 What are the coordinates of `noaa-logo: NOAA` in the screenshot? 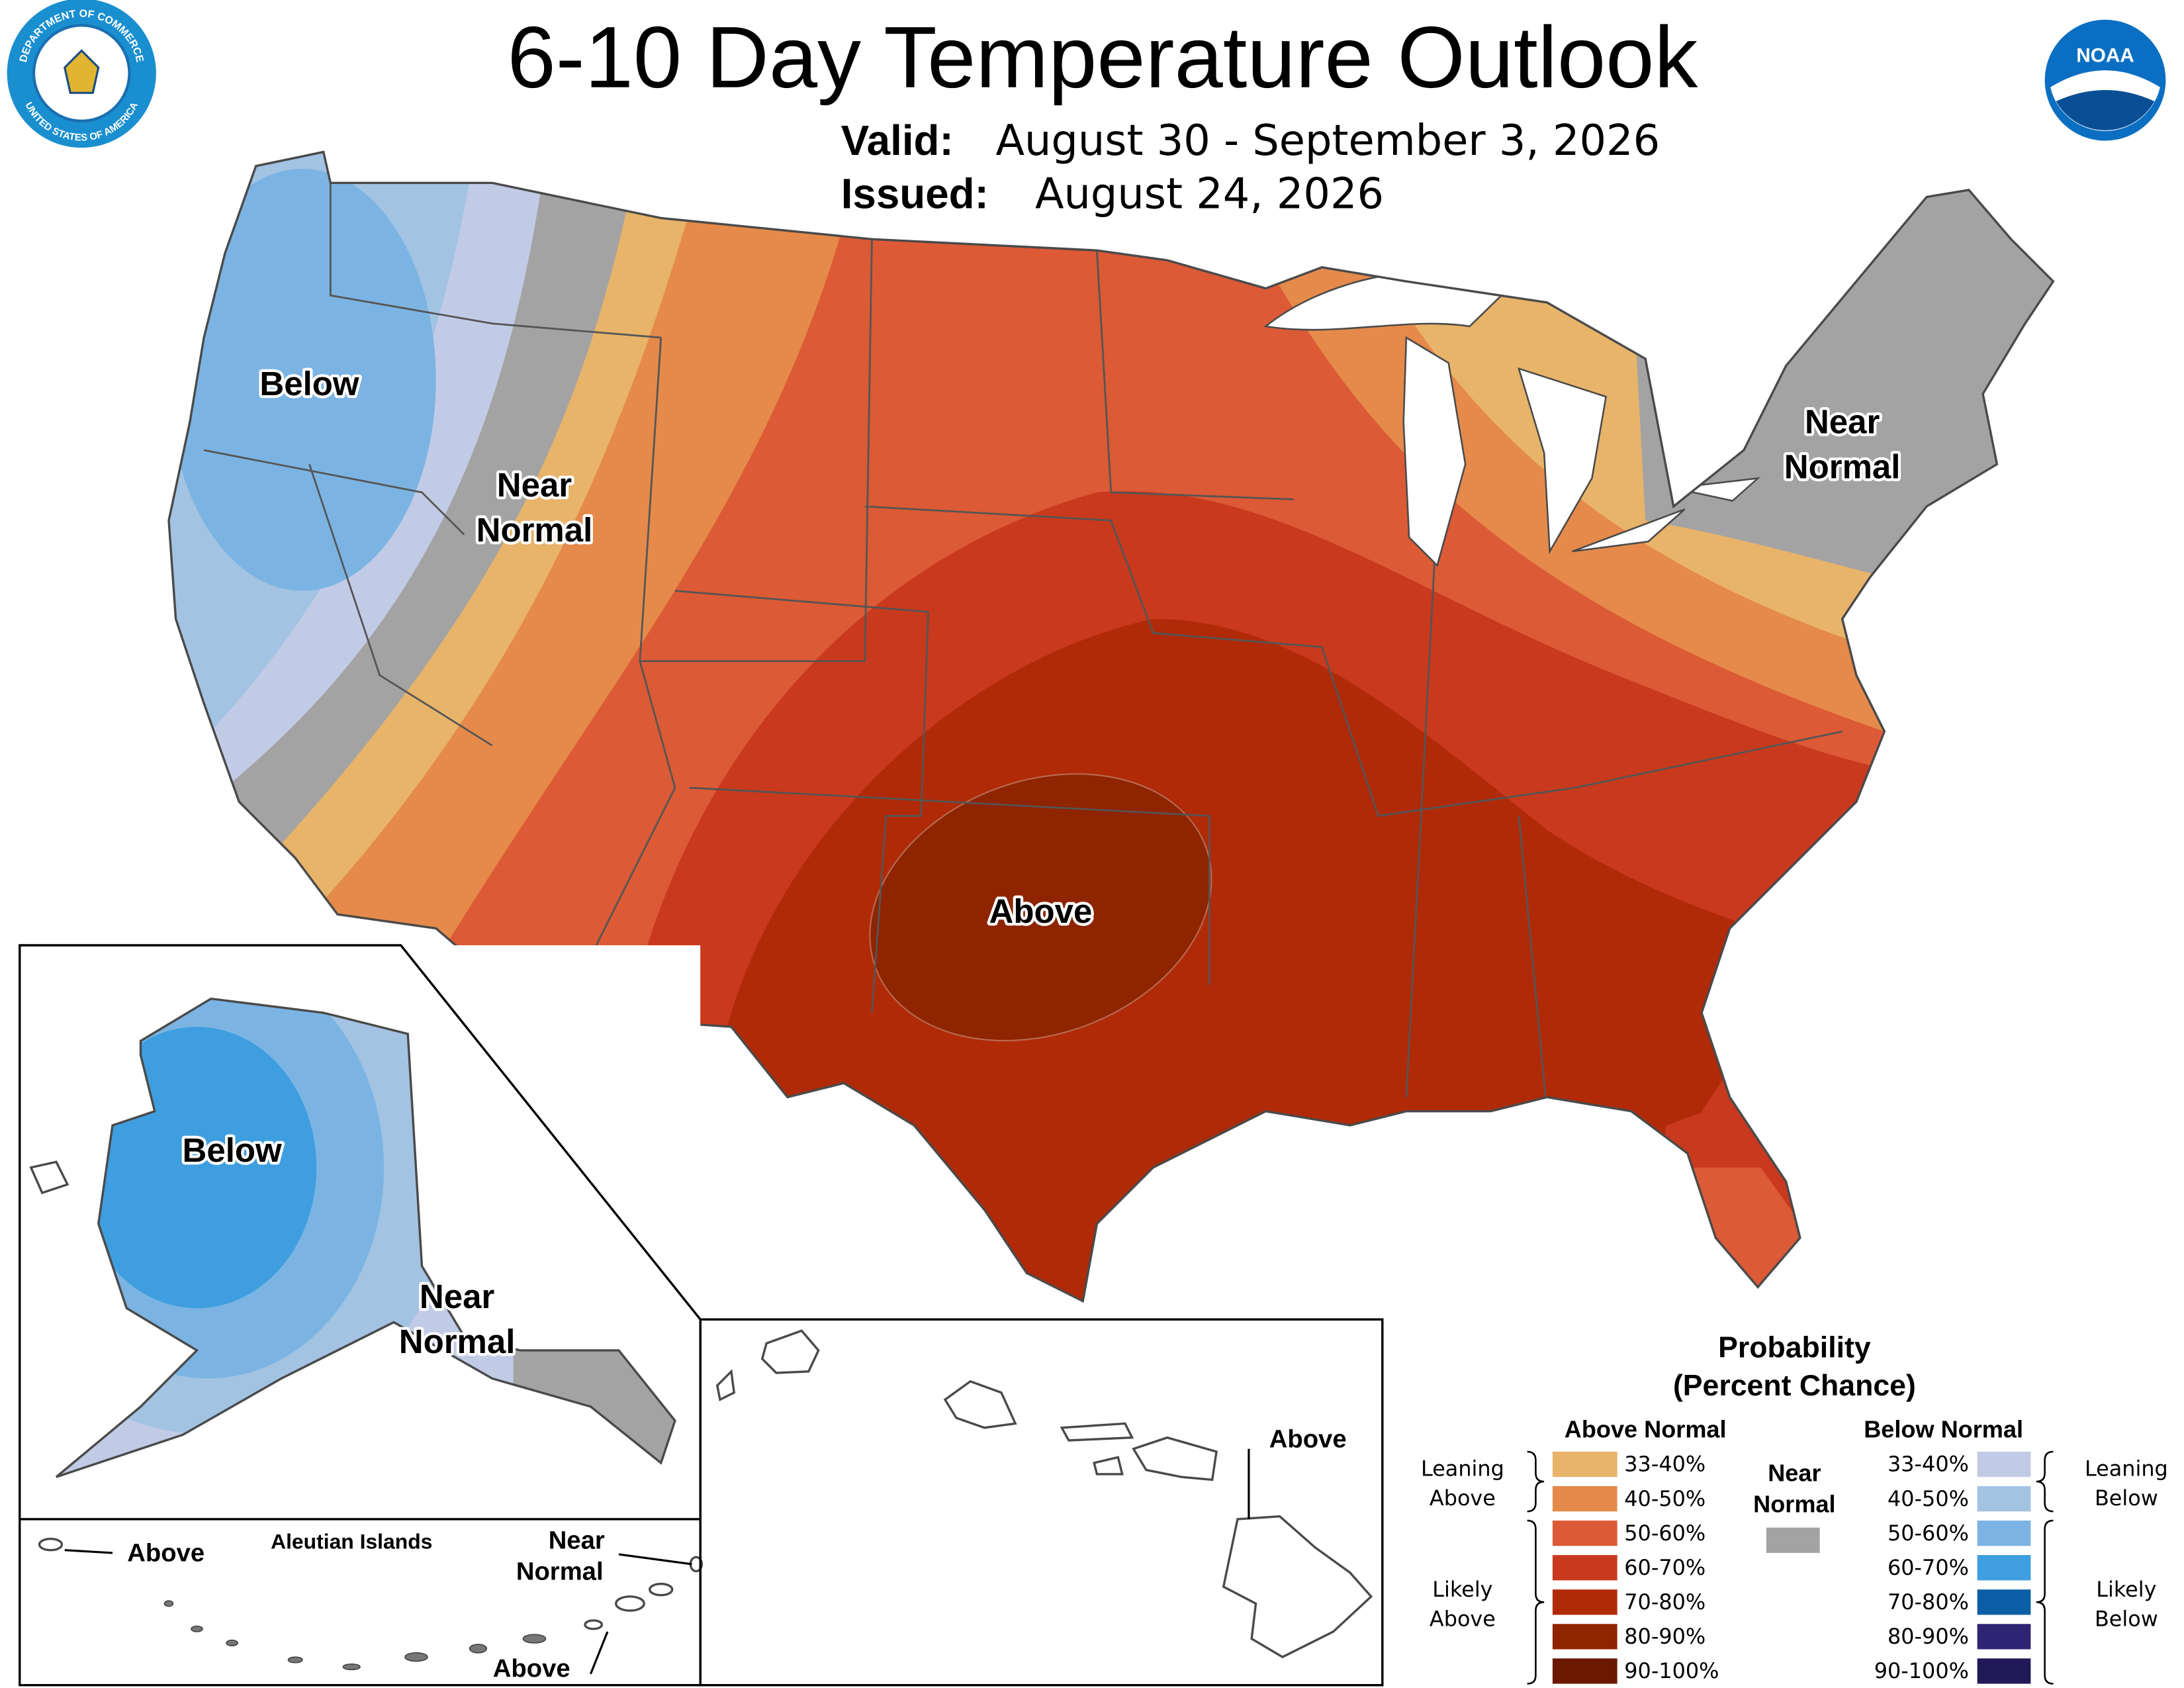 It's located at (2105, 80).